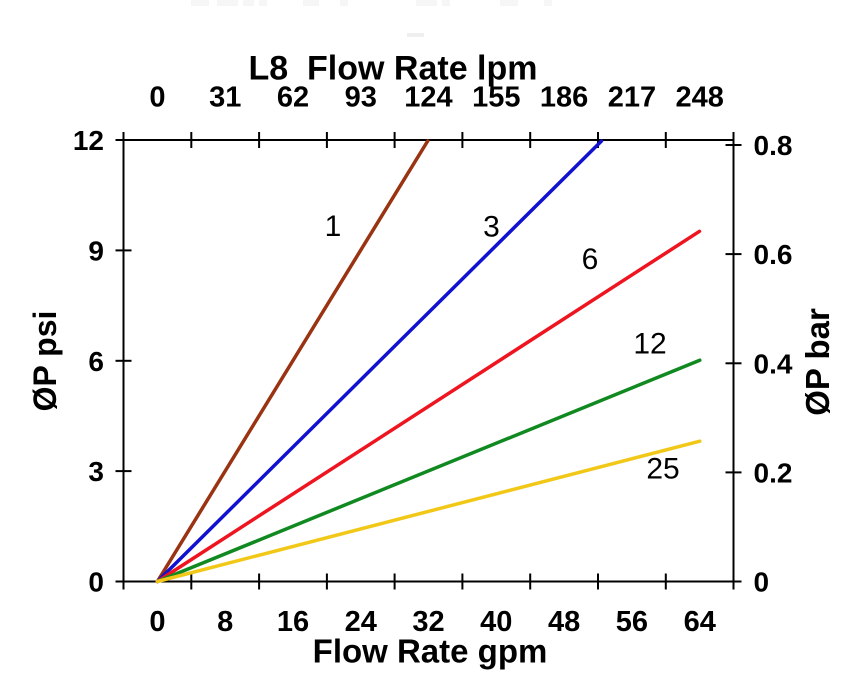  Describe the element at coordinates (700, 98) in the screenshot. I see `svg-text: 248` at that location.